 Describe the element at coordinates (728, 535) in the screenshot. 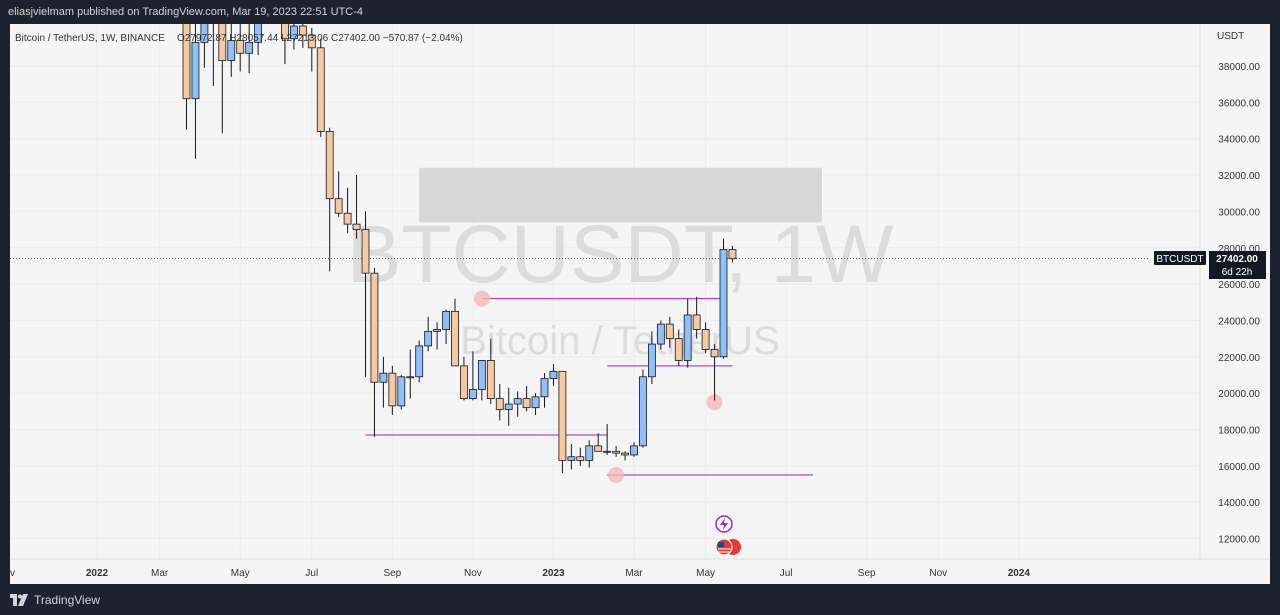

I see `event-icons` at that location.